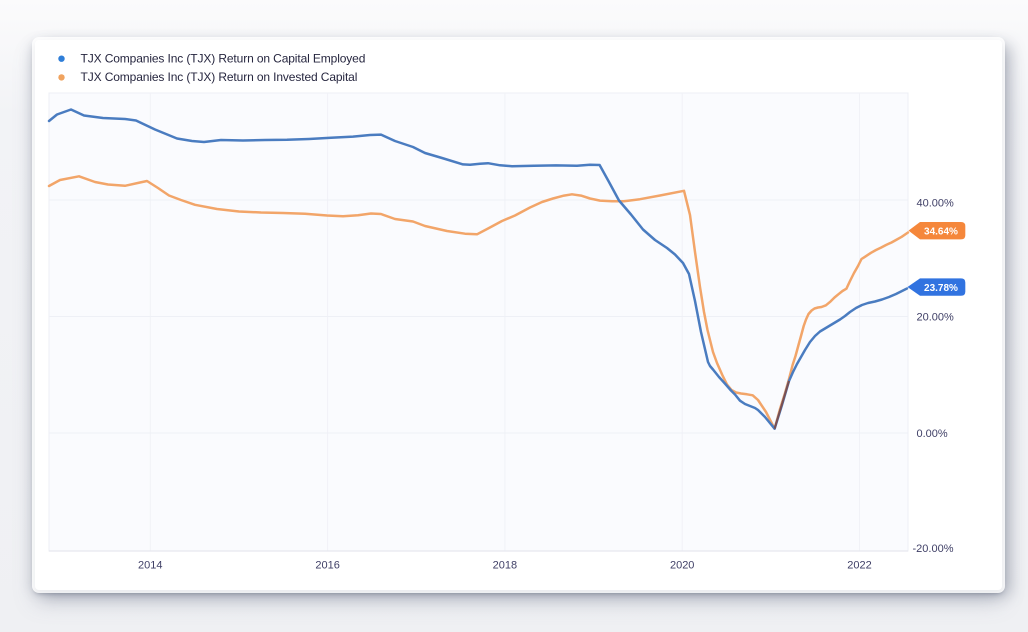 The height and width of the screenshot is (632, 1028). Describe the element at coordinates (941, 231) in the screenshot. I see `svg-text: 34.64%` at that location.